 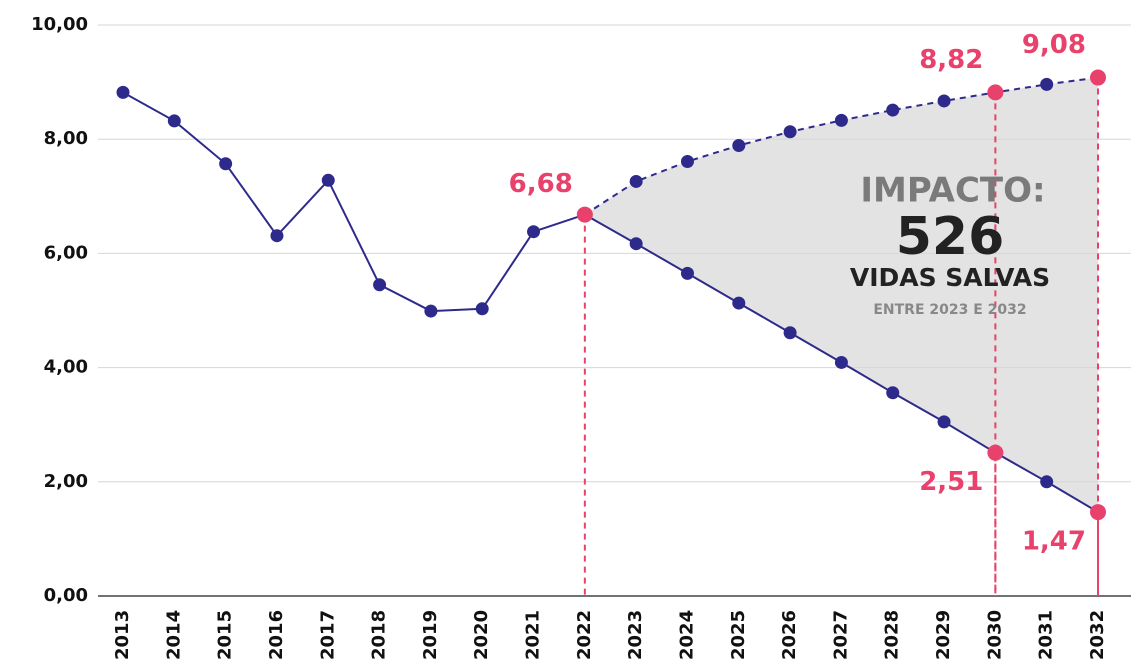 I want to click on annotation-note: ENTRE 2023 E 2032, so click(x=949, y=310).